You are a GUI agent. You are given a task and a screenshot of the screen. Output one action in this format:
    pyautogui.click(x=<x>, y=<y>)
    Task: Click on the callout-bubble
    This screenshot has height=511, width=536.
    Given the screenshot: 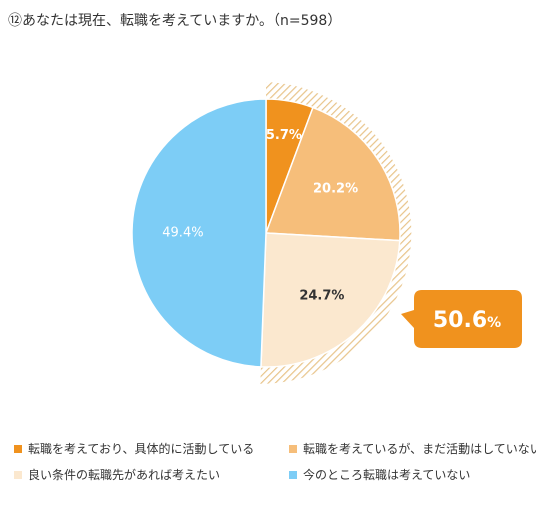 What is the action you would take?
    pyautogui.click(x=461, y=319)
    